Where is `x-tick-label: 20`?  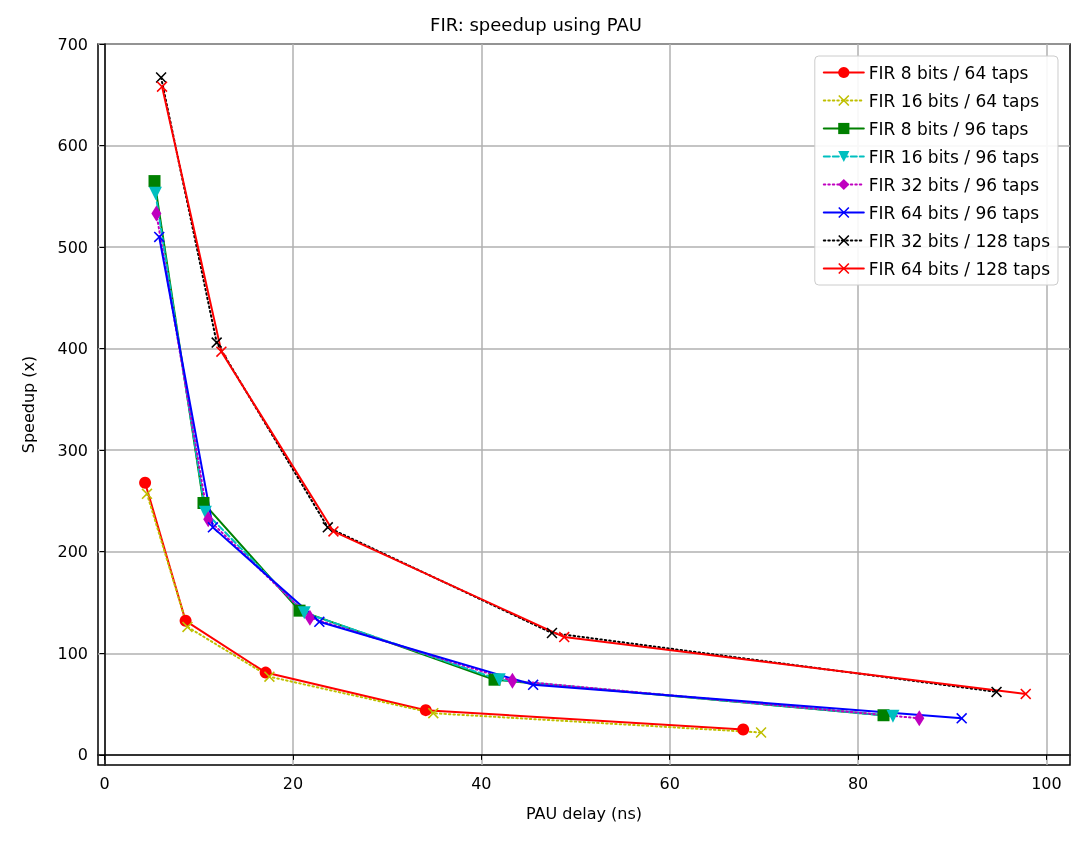 x-tick-label: 20 is located at coordinates (293, 783).